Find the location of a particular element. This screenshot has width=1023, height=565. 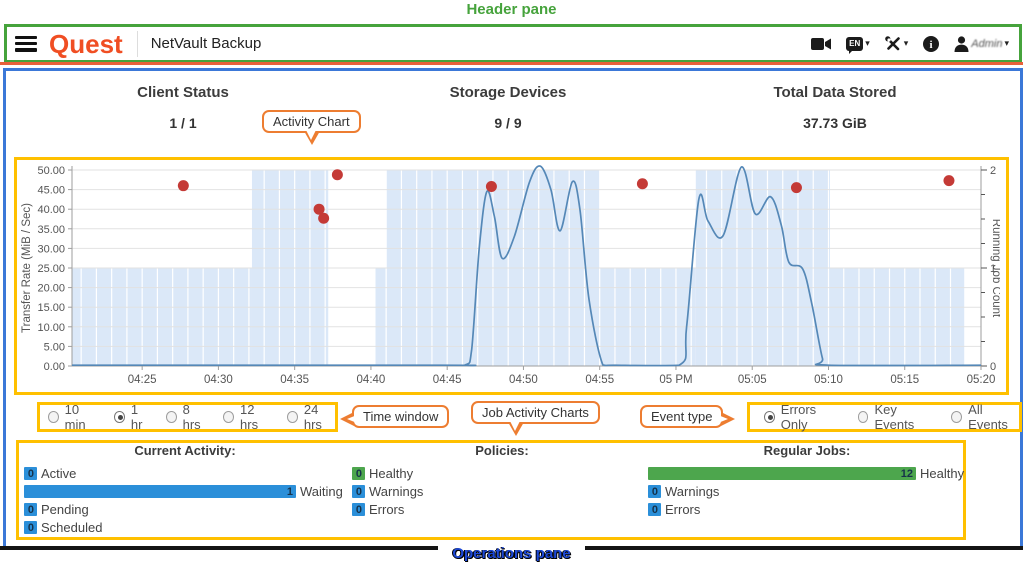

job-bar-value: 1 is located at coordinates (160, 491).